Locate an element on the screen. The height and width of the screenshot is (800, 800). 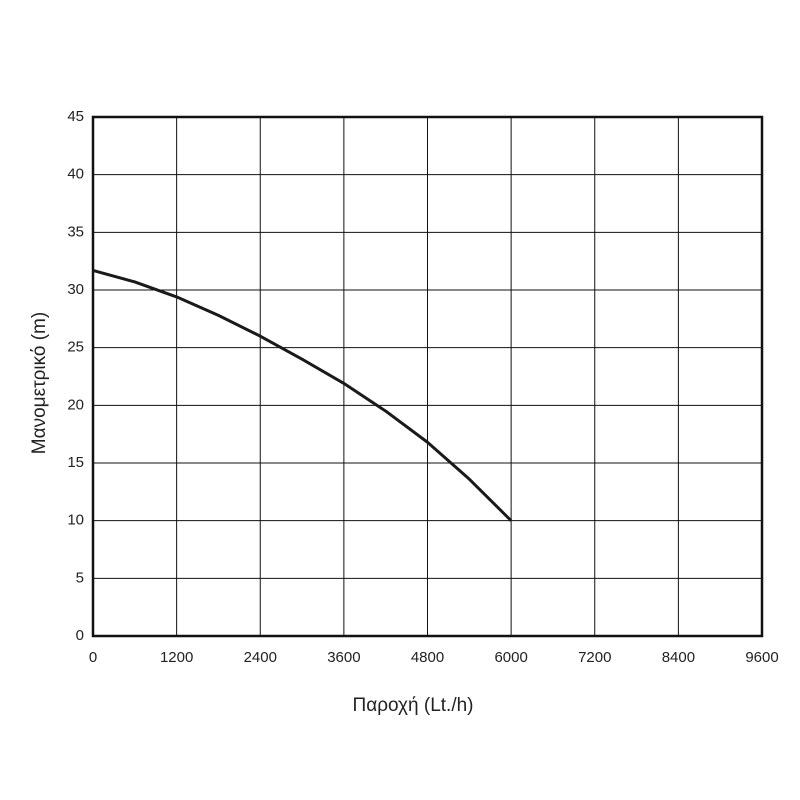
y-tick-label: 25 is located at coordinates (75, 347).